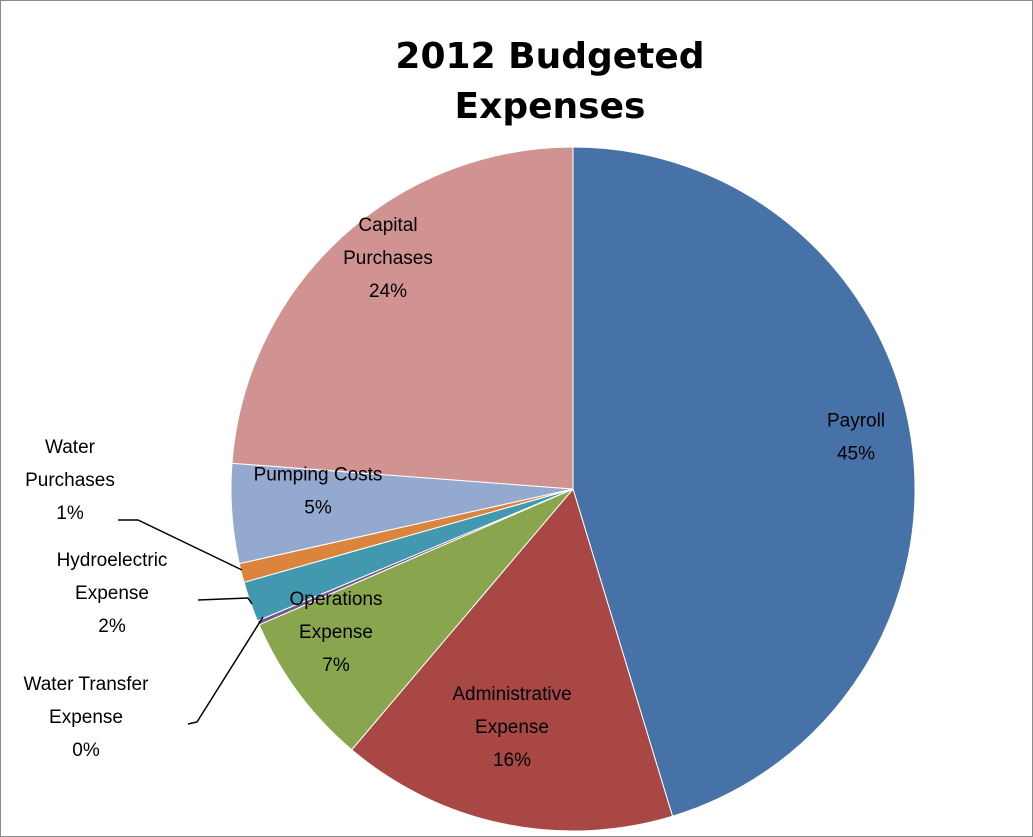  I want to click on slice-name-administrative-expense: Administrative, so click(511, 694).